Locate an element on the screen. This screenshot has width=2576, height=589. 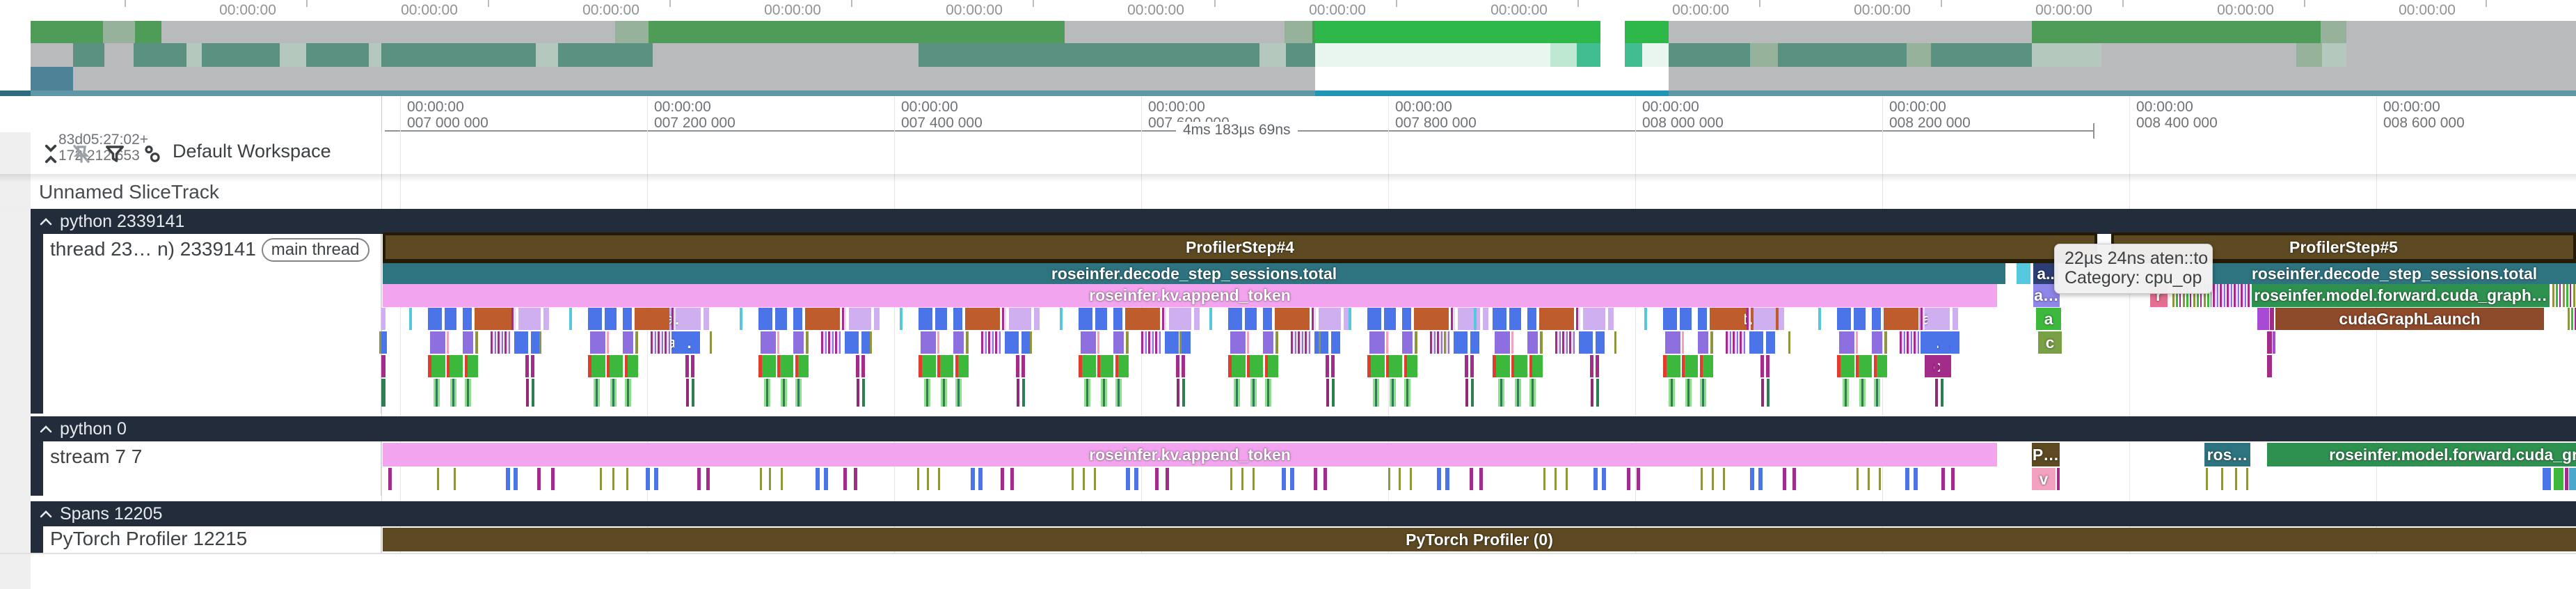
filter-icon is located at coordinates (115, 154).